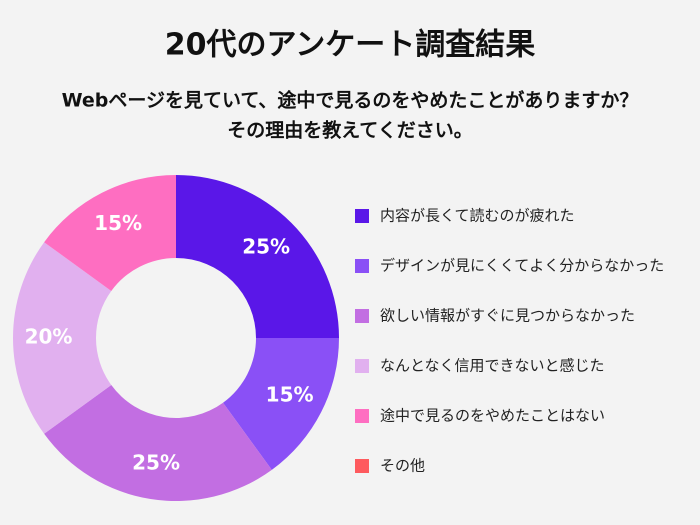  Describe the element at coordinates (492, 366) in the screenshot. I see `legend-label: なんとなく信用できないと感じた` at that location.